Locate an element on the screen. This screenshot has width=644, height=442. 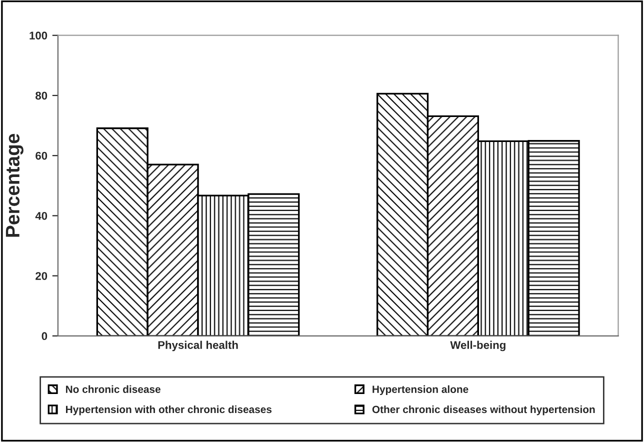
y-tick-label: 40 is located at coordinates (41, 216).